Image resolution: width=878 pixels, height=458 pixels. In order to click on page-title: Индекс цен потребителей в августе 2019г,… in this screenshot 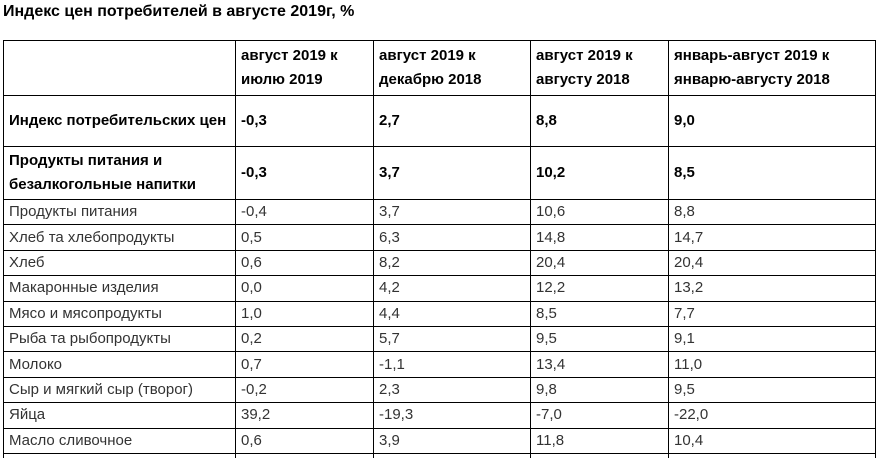, I will do `click(179, 11)`.